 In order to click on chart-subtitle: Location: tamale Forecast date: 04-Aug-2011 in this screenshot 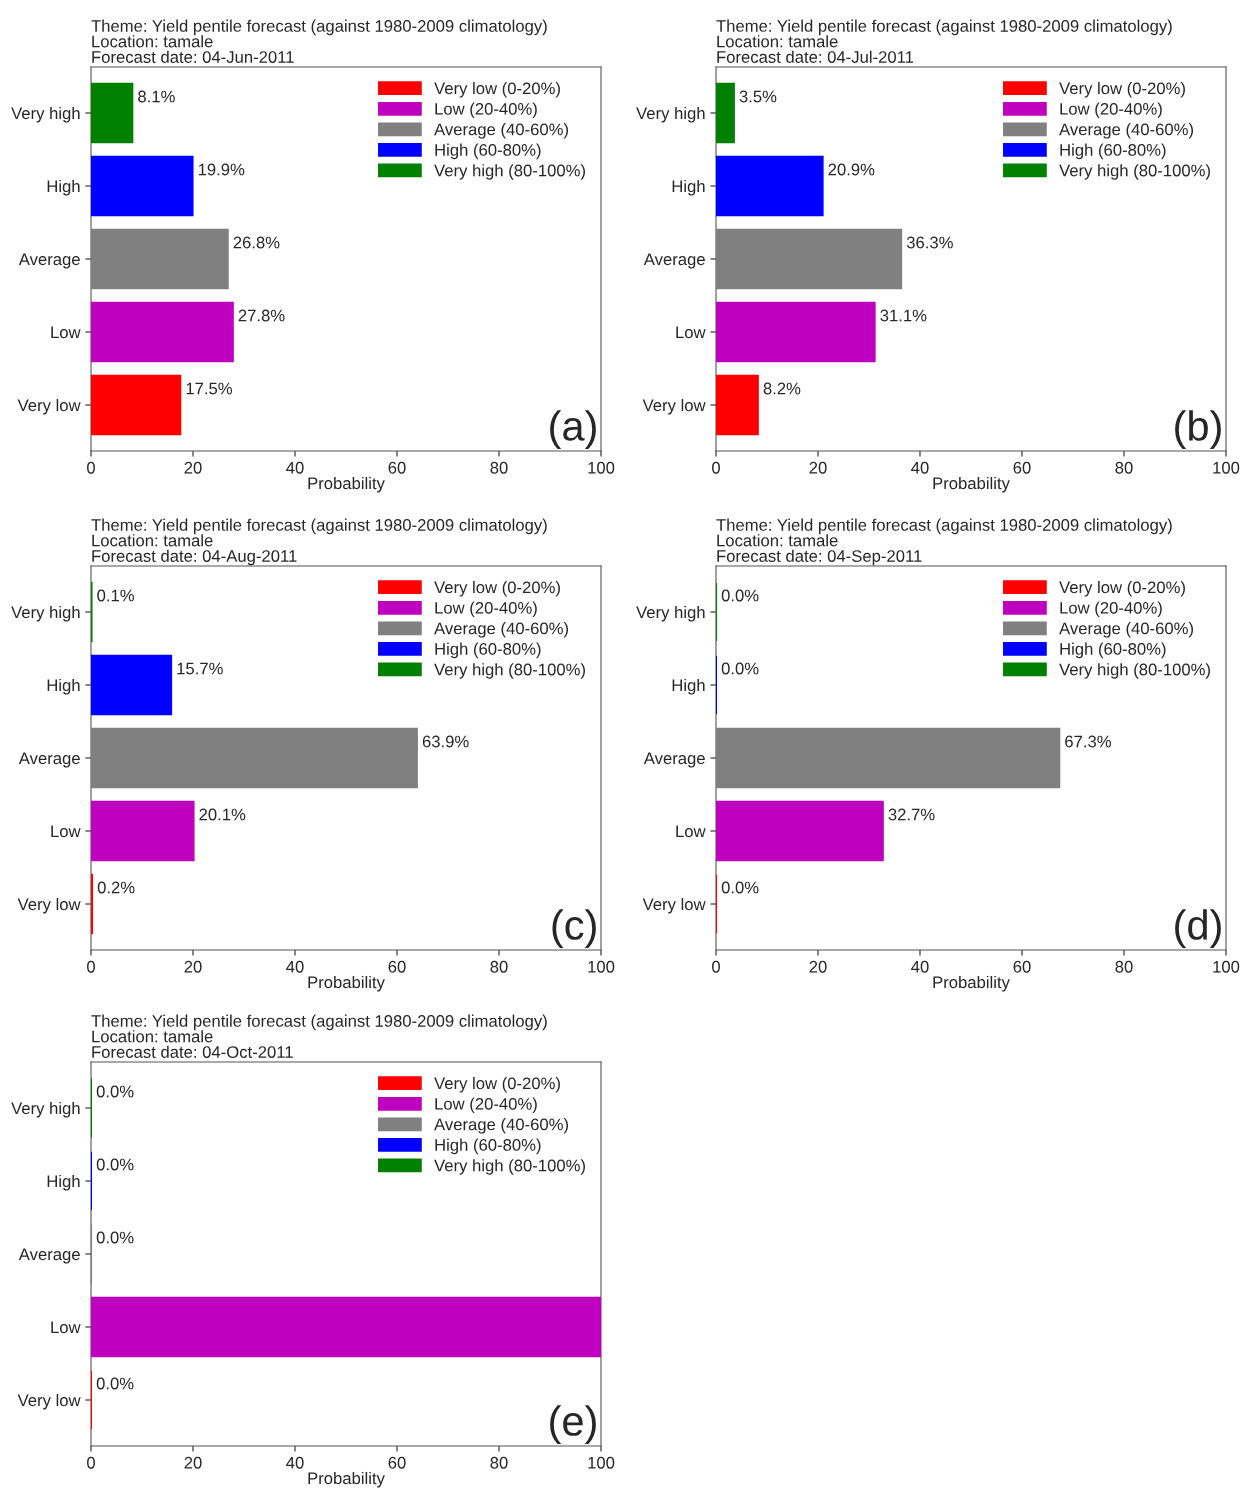, I will do `click(194, 550)`.